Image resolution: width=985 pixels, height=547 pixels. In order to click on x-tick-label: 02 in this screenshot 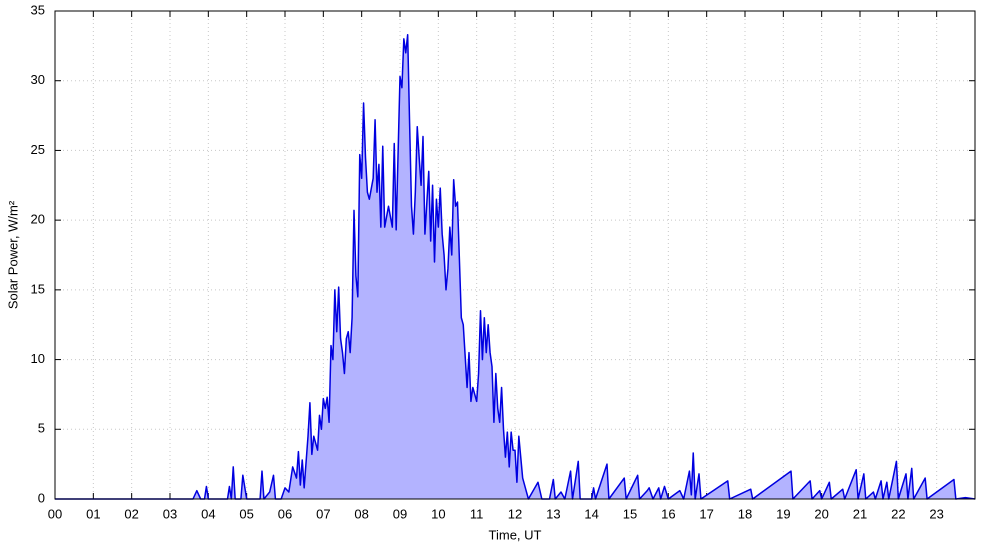, I will do `click(131, 513)`.